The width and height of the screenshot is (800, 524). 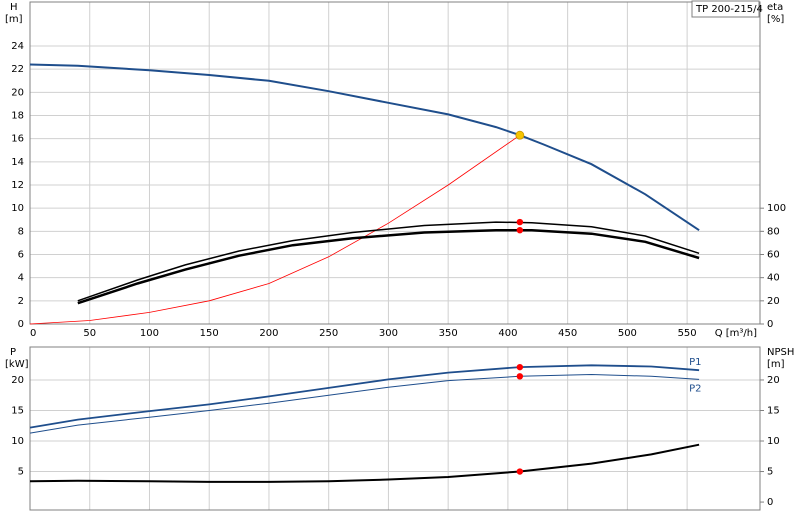 I want to click on y-tick-label: 2, so click(x=21, y=301).